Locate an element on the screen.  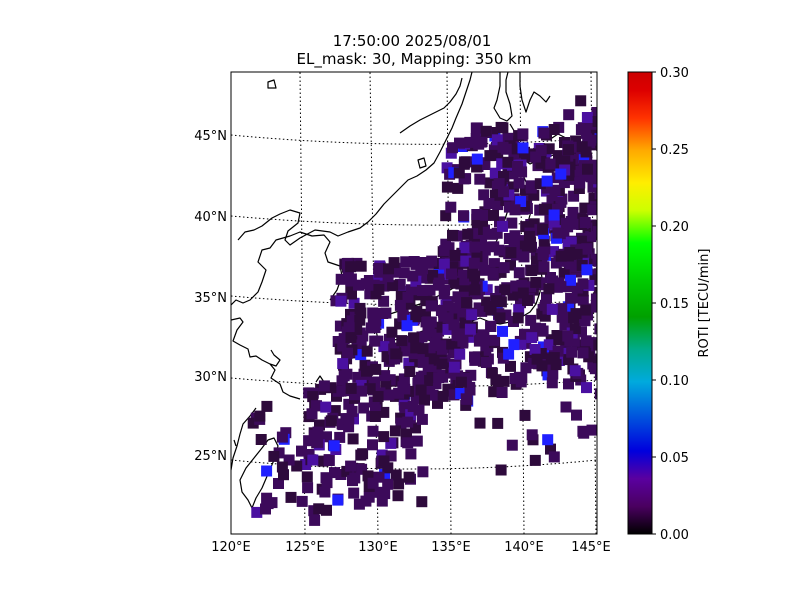
colorbar-ticks is located at coordinates (654, 303).